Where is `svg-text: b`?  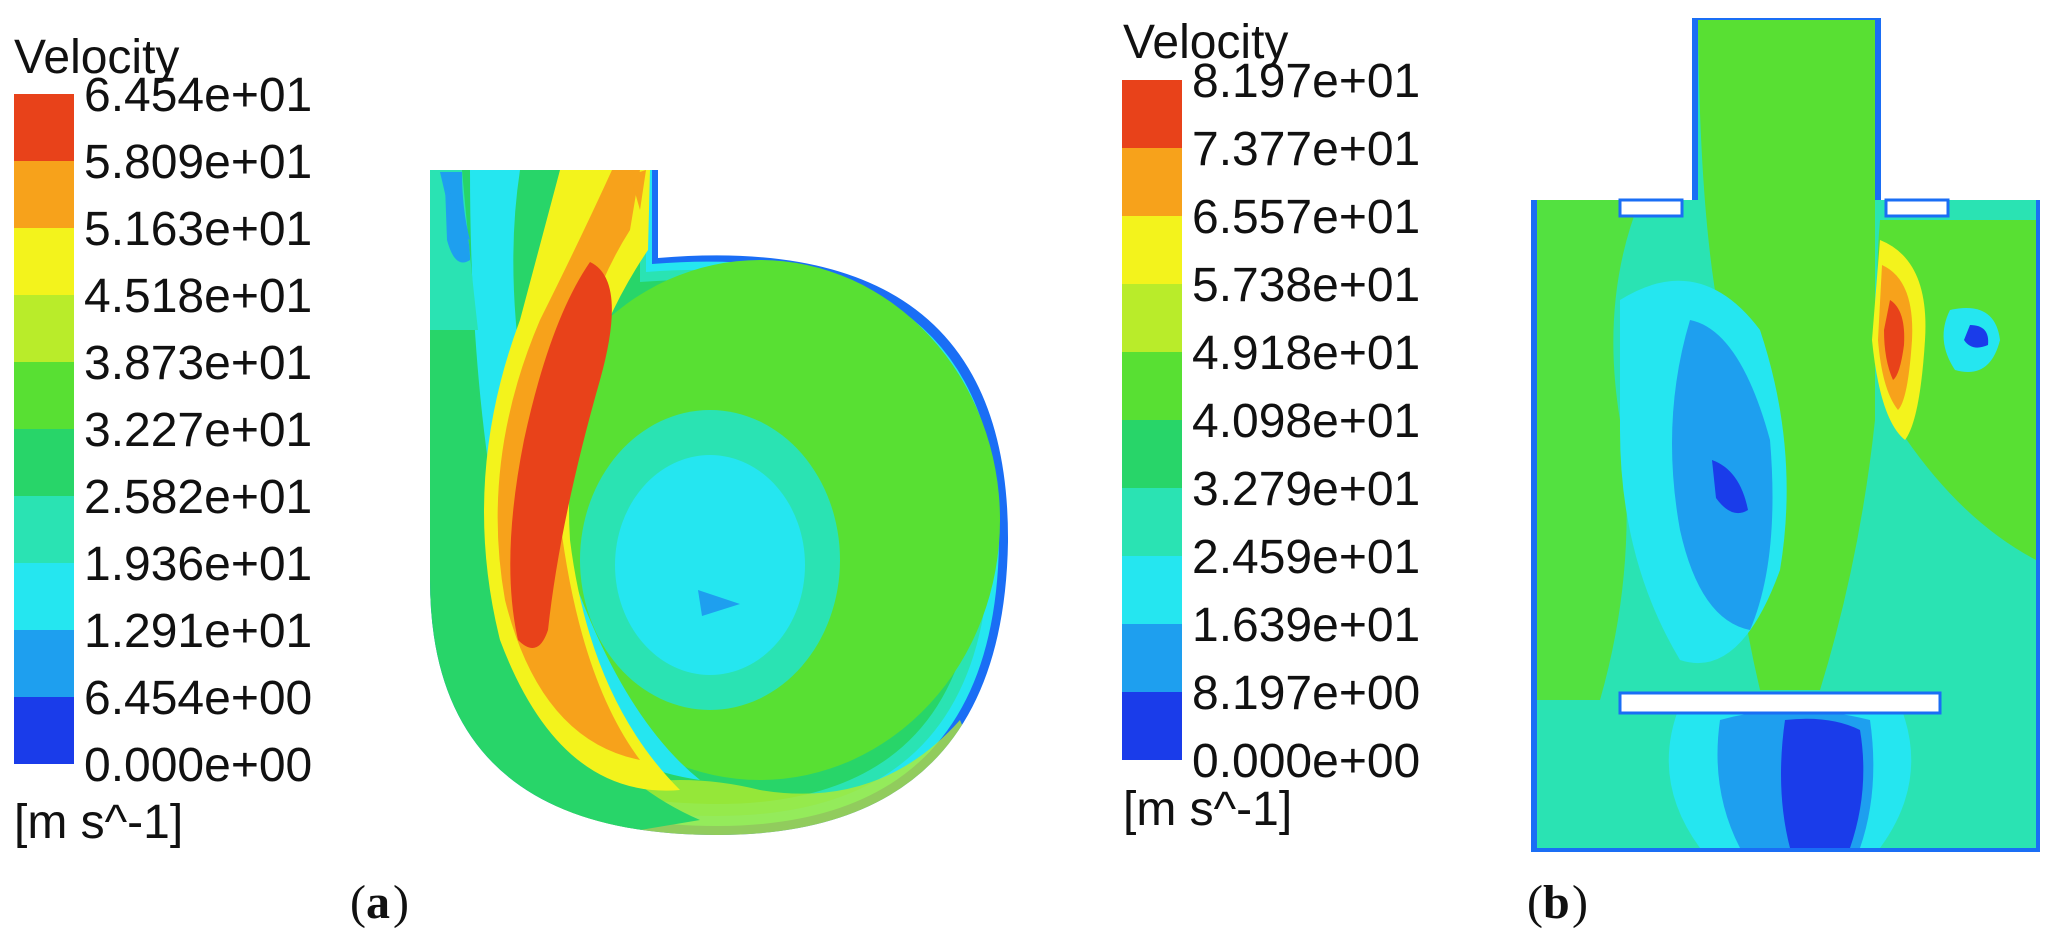
svg-text: b is located at coordinates (1556, 902).